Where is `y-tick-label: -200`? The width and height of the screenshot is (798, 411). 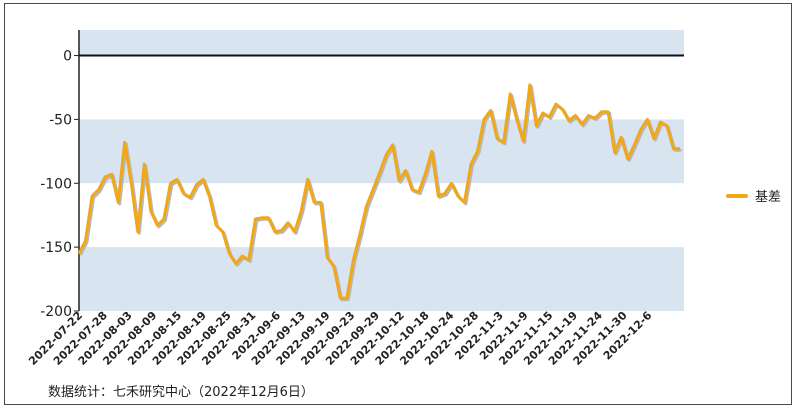
y-tick-label: -200 is located at coordinates (56, 312).